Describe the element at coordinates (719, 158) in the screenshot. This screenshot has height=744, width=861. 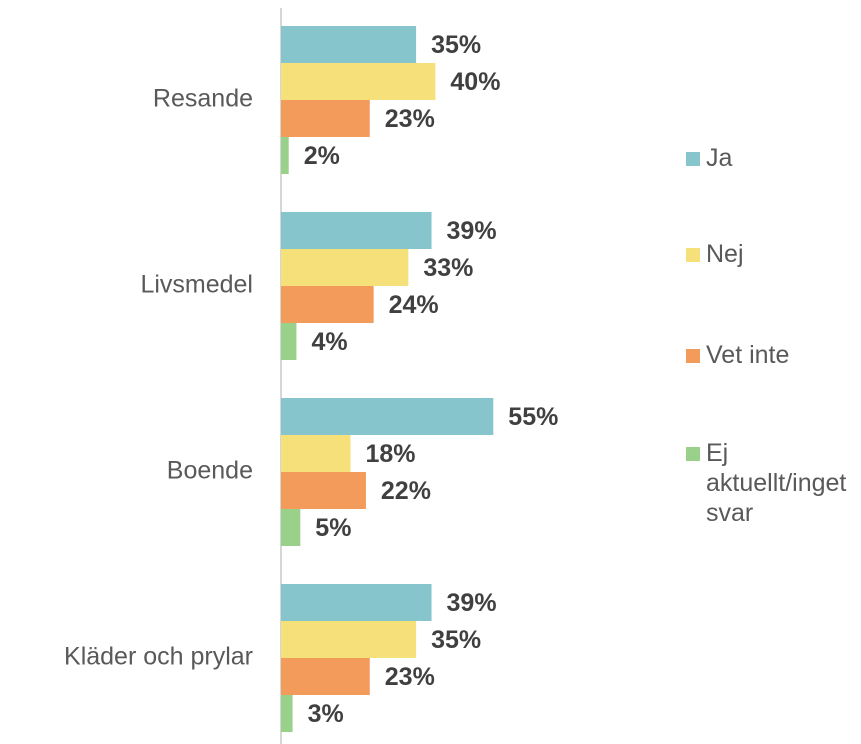
I see `legend-label: Ja` at that location.